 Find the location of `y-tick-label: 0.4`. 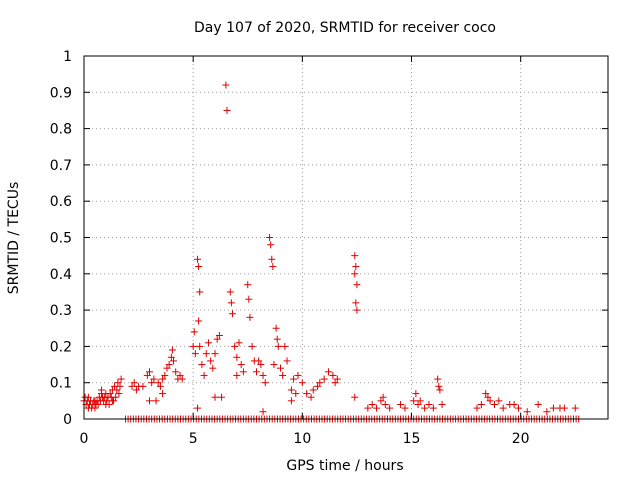

y-tick-label: 0.4 is located at coordinates (61, 275).